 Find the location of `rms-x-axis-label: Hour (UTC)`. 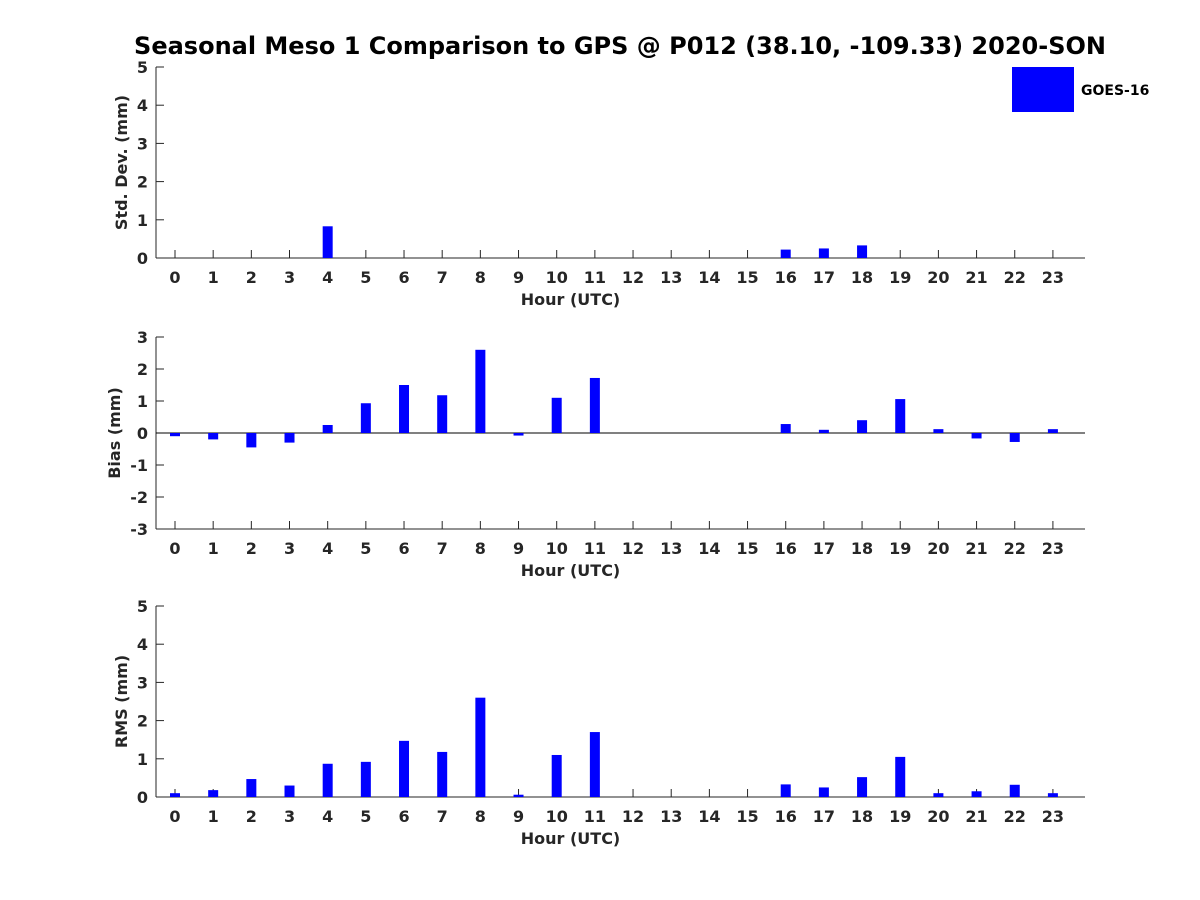

rms-x-axis-label: Hour (UTC) is located at coordinates (571, 838).